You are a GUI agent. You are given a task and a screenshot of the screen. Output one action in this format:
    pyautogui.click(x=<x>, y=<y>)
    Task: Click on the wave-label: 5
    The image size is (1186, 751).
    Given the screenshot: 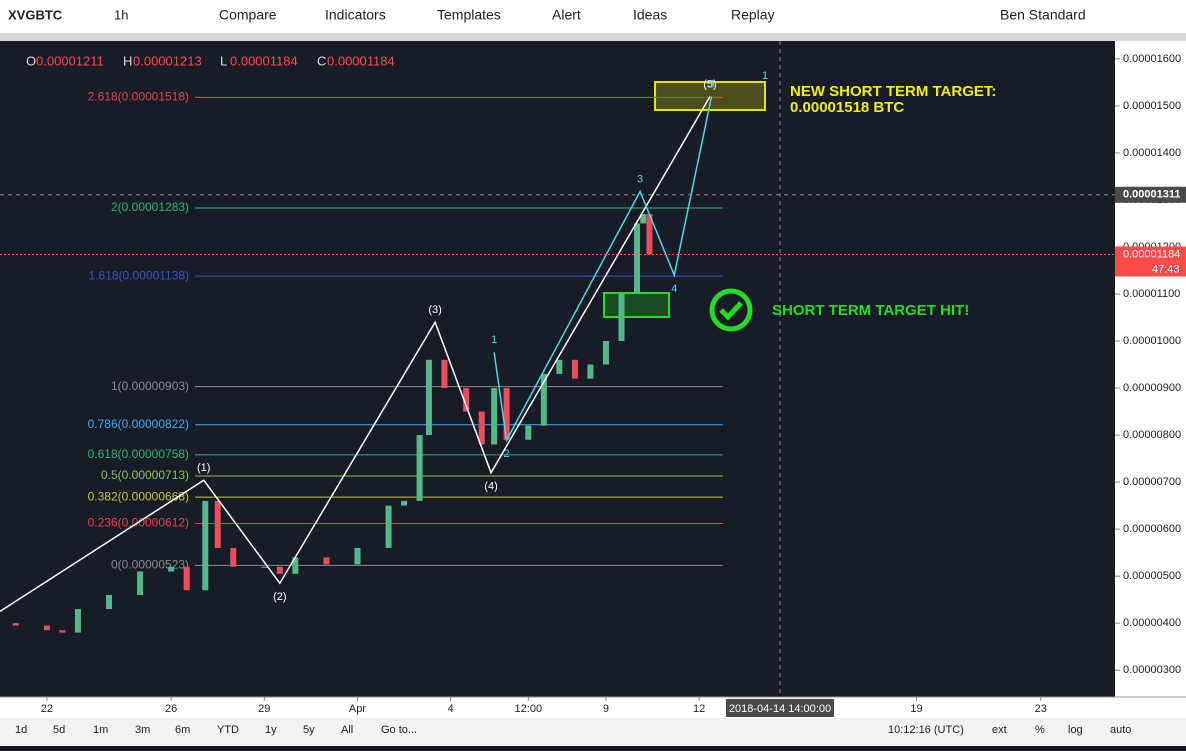 What is the action you would take?
    pyautogui.click(x=711, y=84)
    